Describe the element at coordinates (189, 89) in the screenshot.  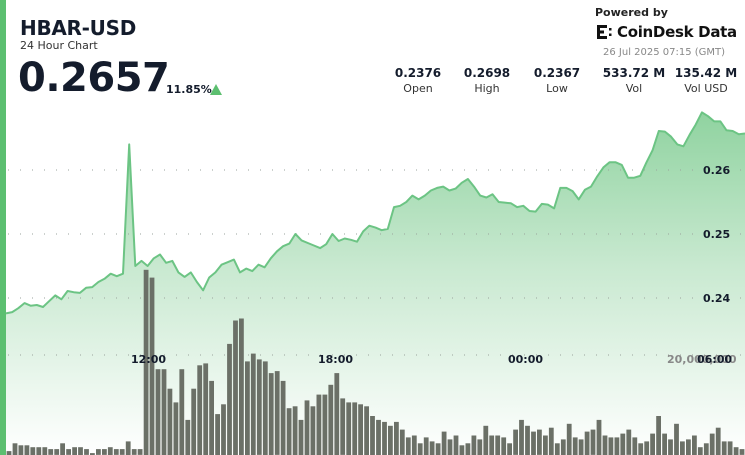
I see `price-change-percent: 11.85%` at that location.